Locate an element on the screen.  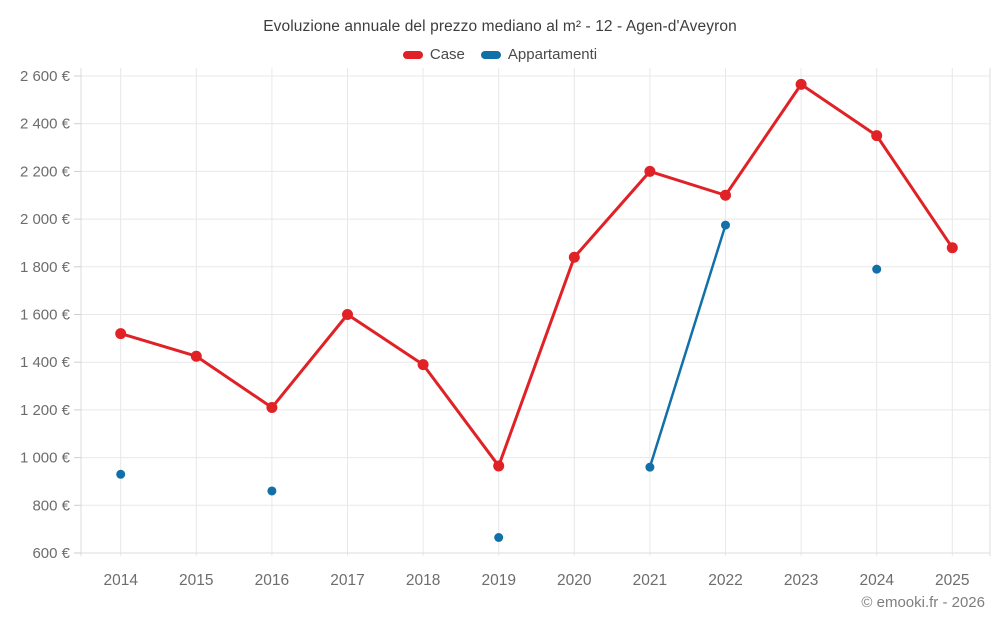
legend: Case Appartamenti is located at coordinates (500, 54).